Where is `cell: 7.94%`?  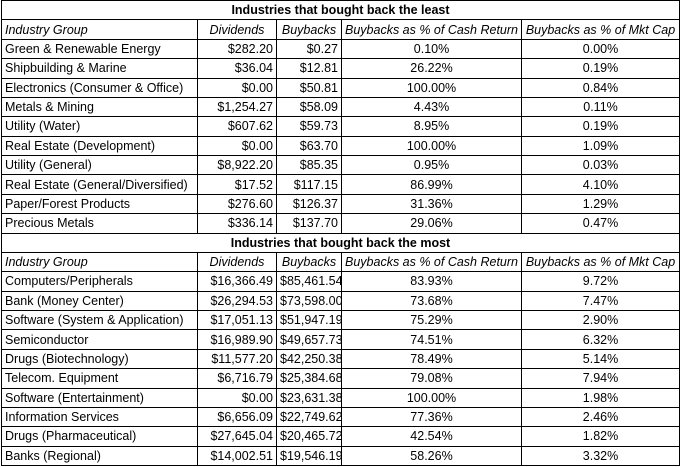
cell: 7.94% is located at coordinates (600, 378).